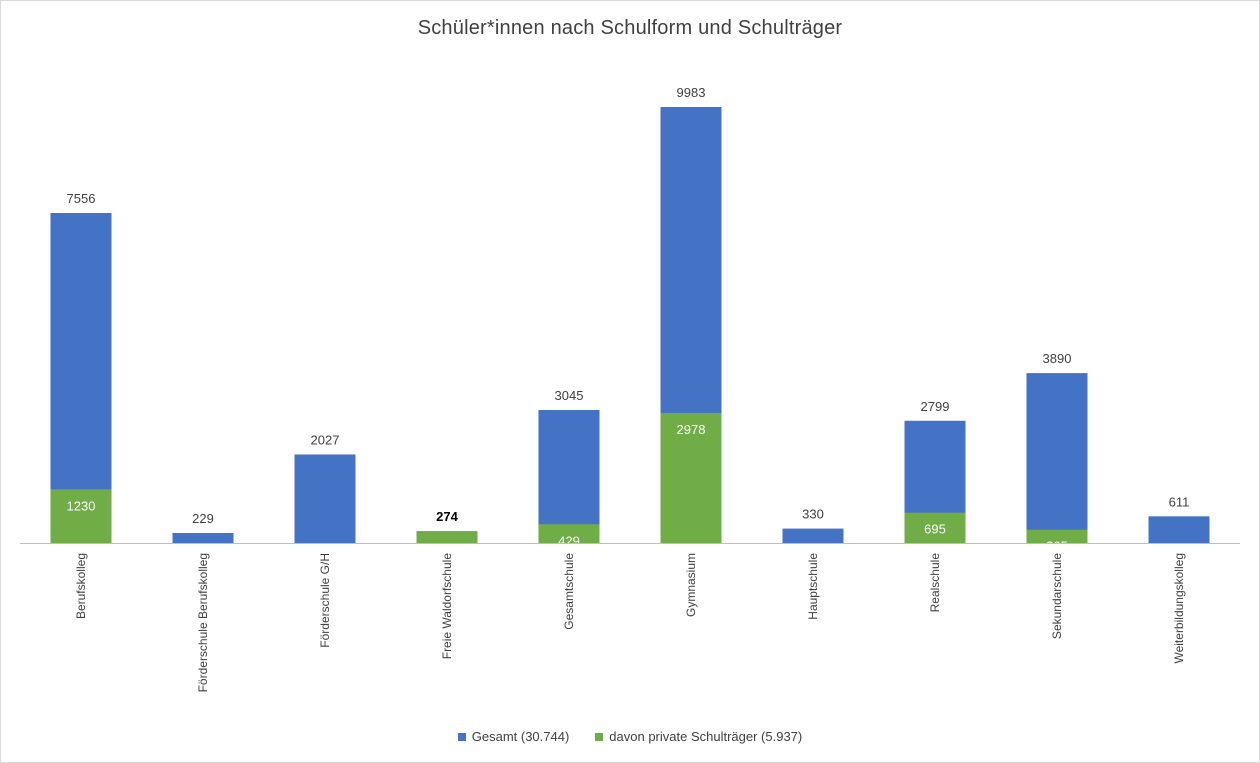 This screenshot has height=763, width=1260. I want to click on legend-label-private: davon private Schulträger (5.937), so click(706, 736).